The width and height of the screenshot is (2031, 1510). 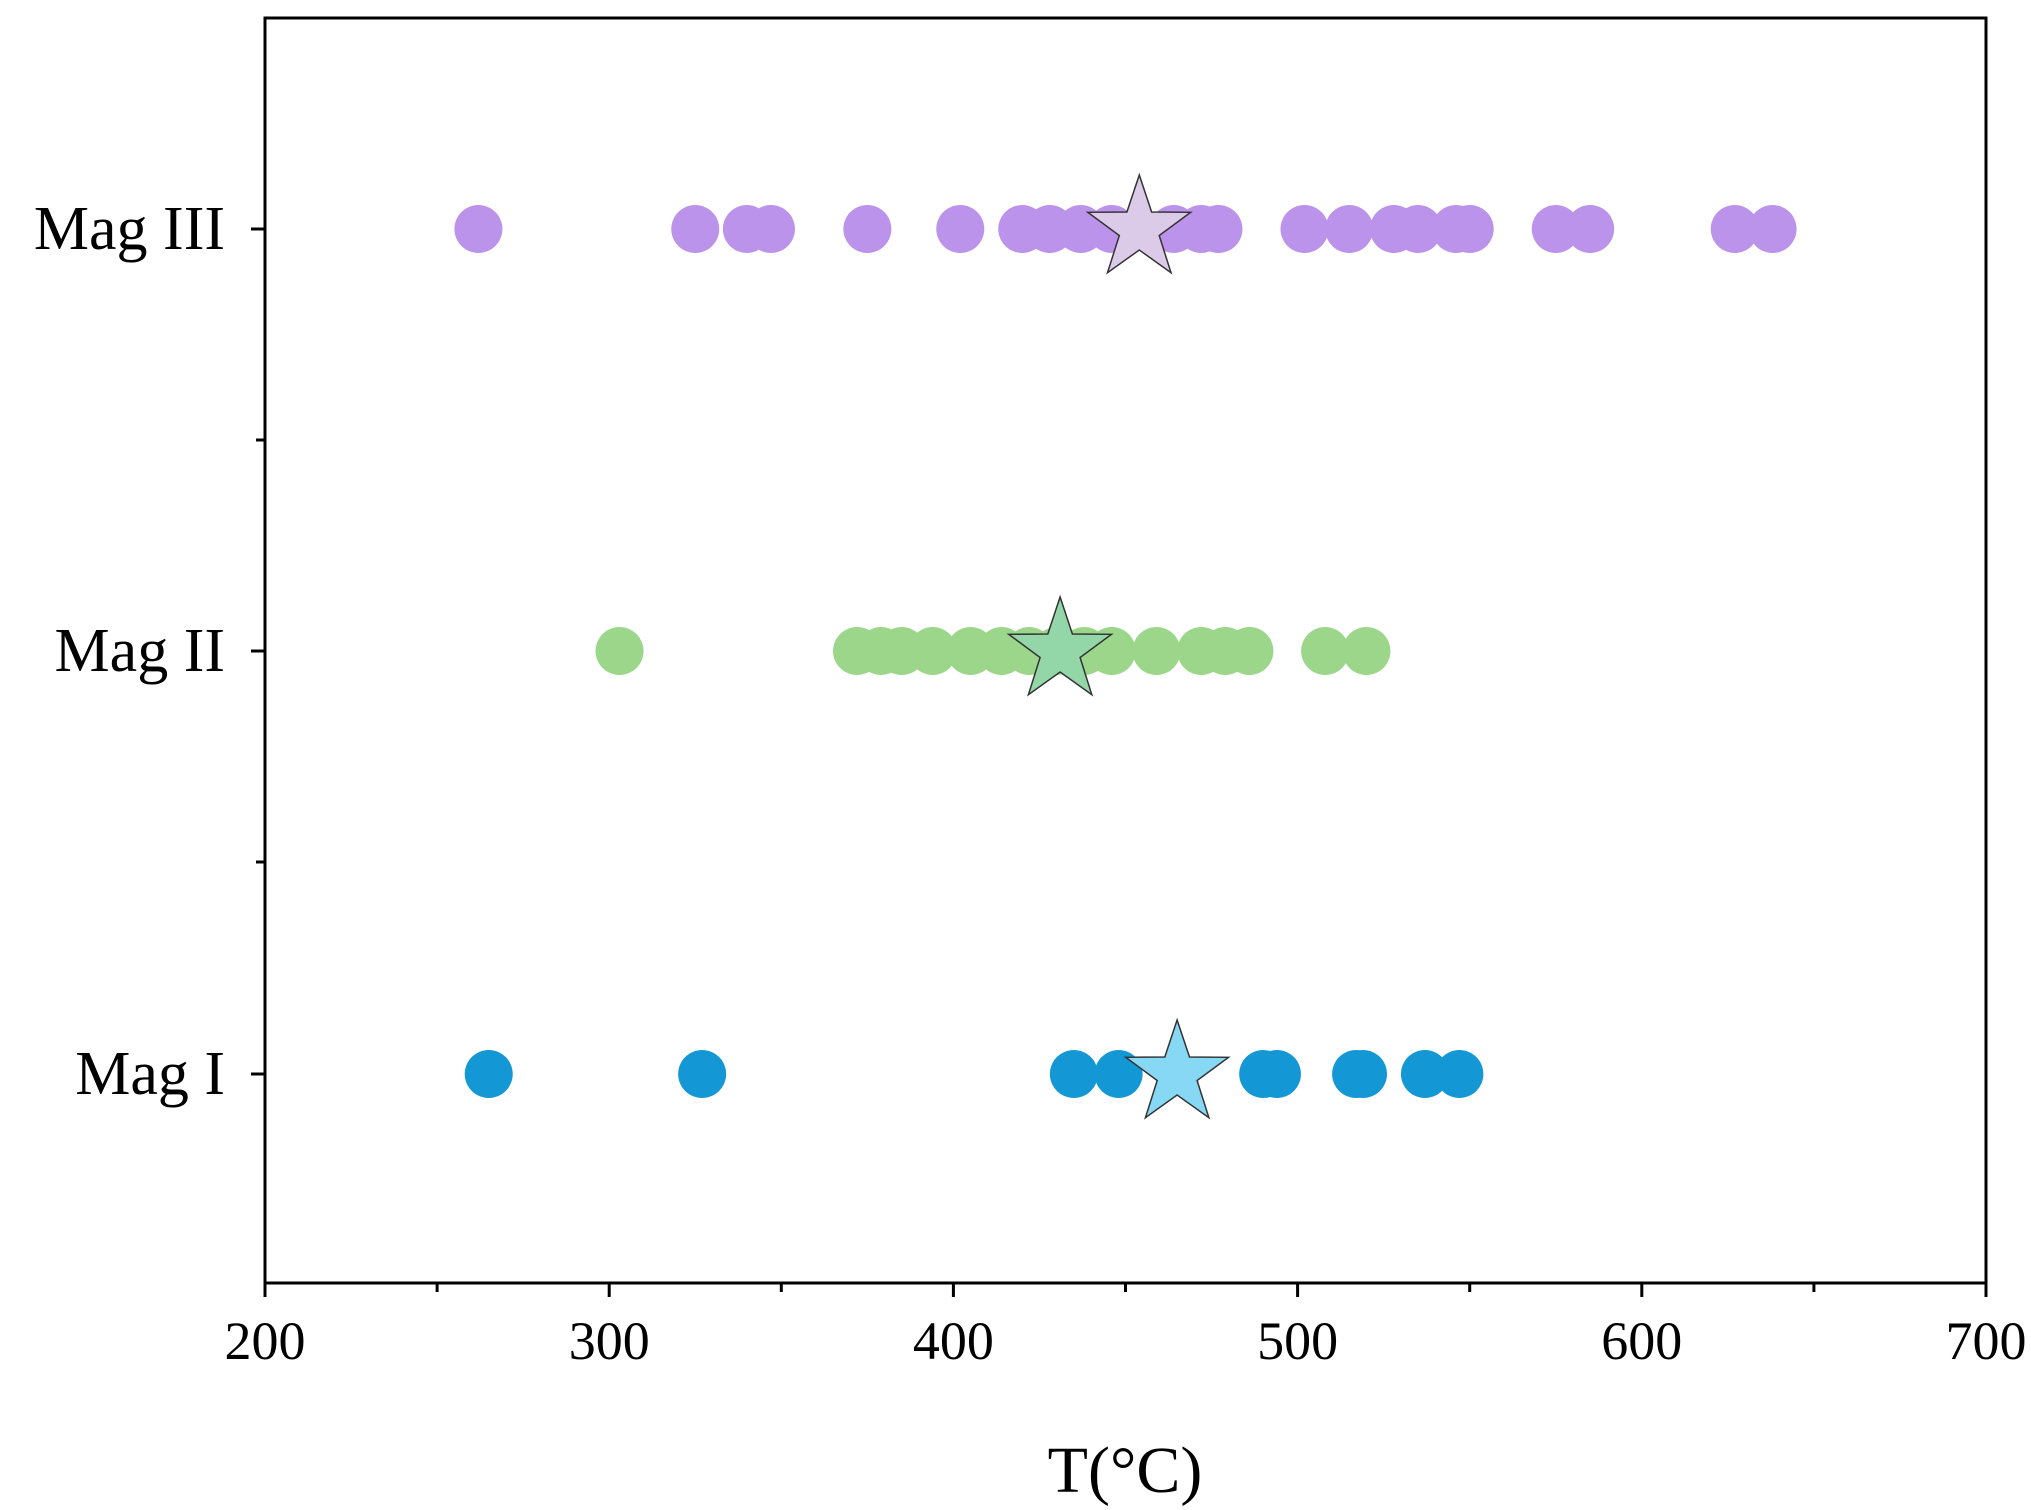 I want to click on x-tick-label: 300, so click(x=609, y=1341).